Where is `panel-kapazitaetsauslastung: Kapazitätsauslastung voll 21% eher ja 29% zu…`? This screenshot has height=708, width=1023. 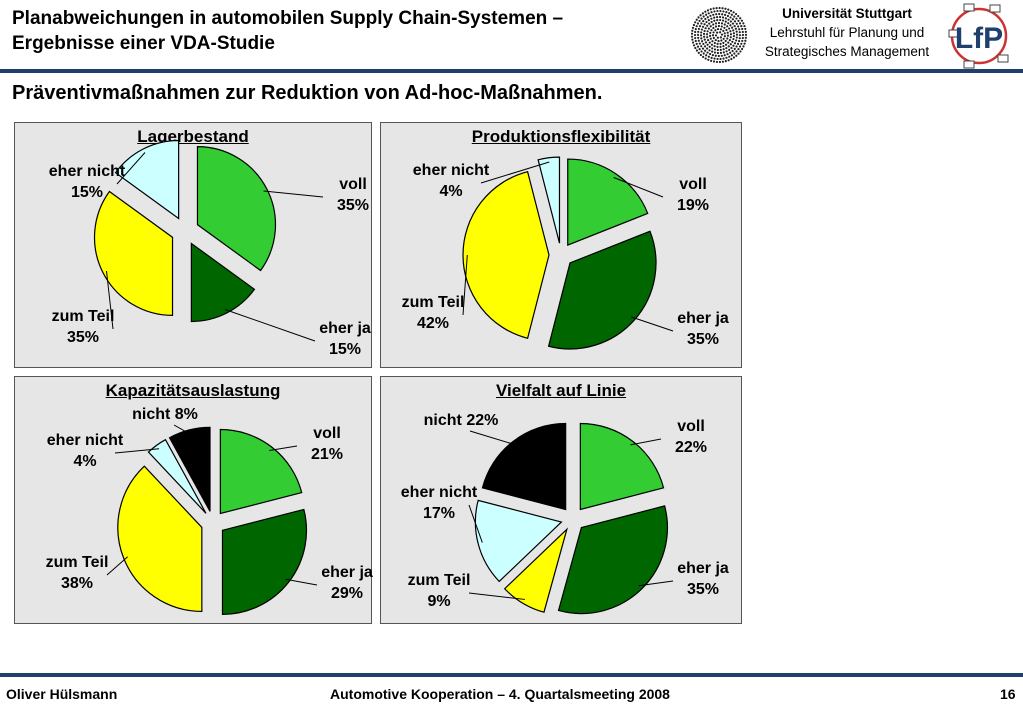
panel-kapazitaetsauslastung: Kapazitätsauslastung voll 21% eher ja 29% zu… is located at coordinates (193, 500).